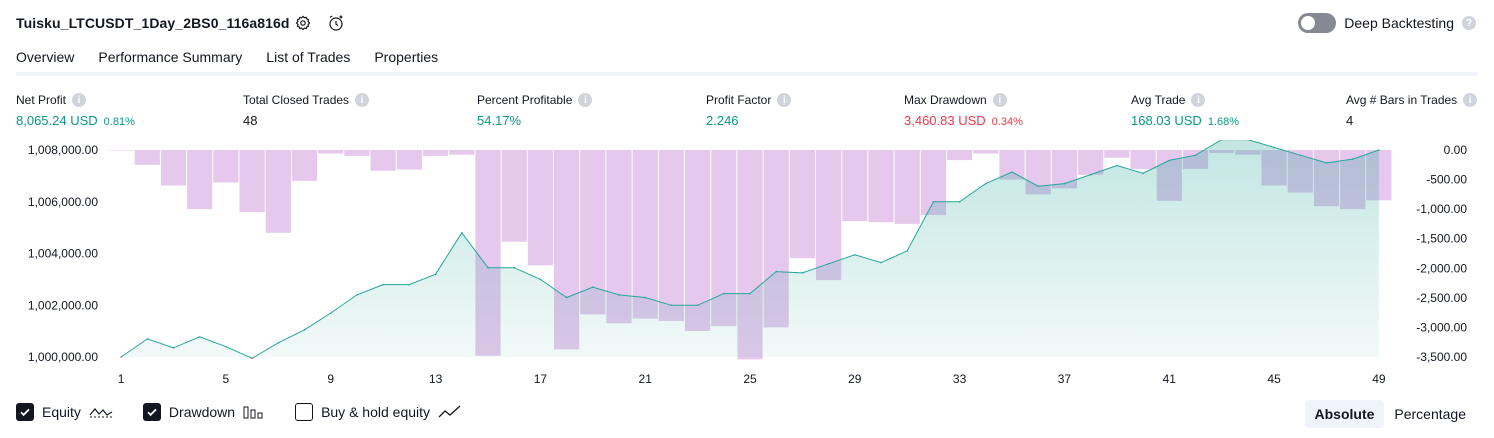 This screenshot has width=1494, height=438. What do you see at coordinates (303, 23) in the screenshot?
I see `settings-gear-icon` at bounding box center [303, 23].